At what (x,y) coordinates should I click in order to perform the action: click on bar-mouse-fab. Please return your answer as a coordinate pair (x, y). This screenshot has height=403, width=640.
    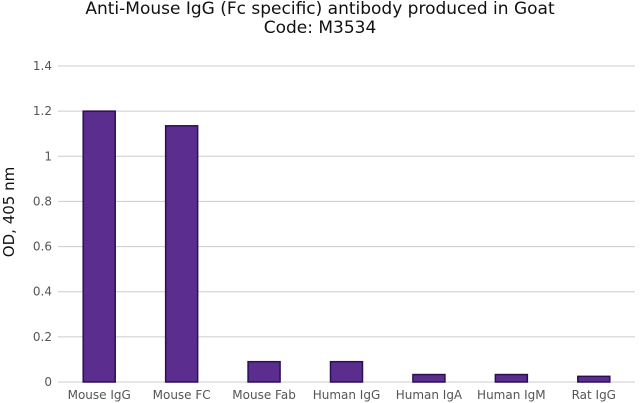
    Looking at the image, I should click on (264, 371).